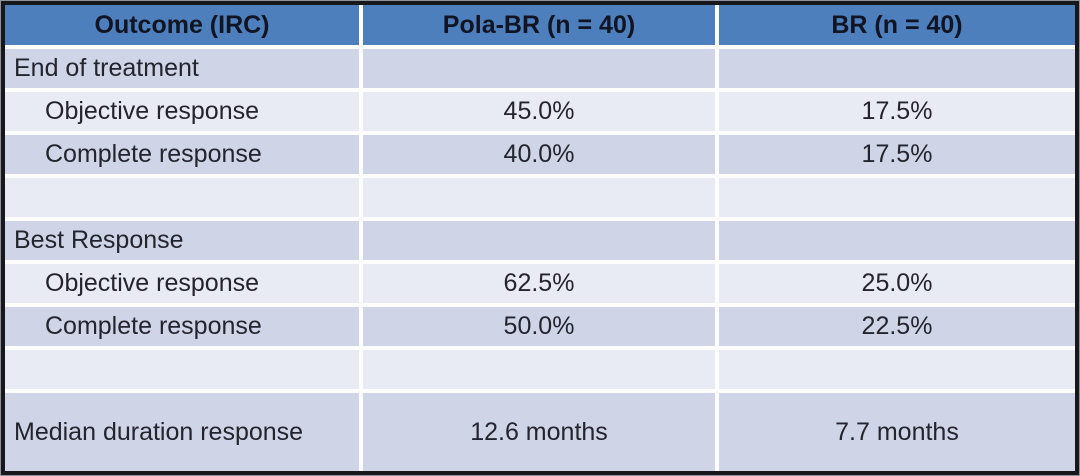 The height and width of the screenshot is (476, 1080). What do you see at coordinates (182, 432) in the screenshot?
I see `row-label-median-duration-response: Median duration response` at bounding box center [182, 432].